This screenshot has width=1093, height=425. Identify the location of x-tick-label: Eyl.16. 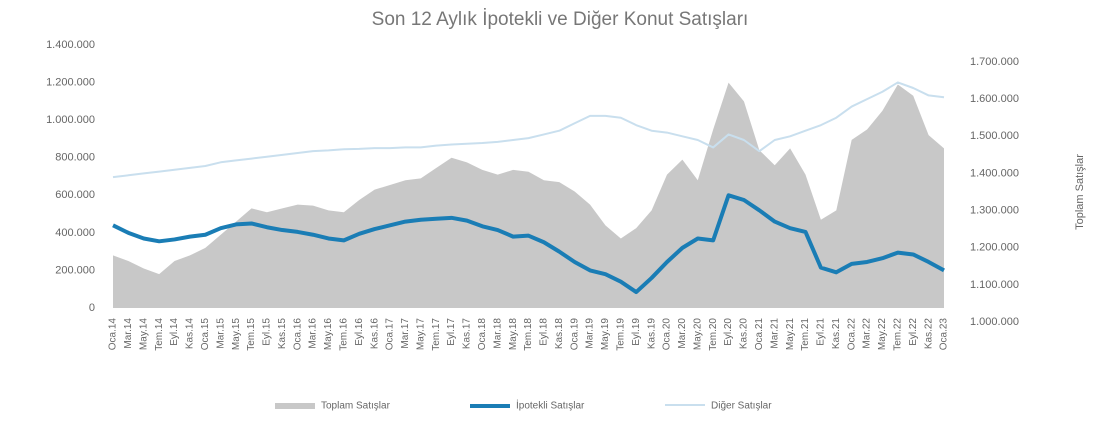
(359, 332).